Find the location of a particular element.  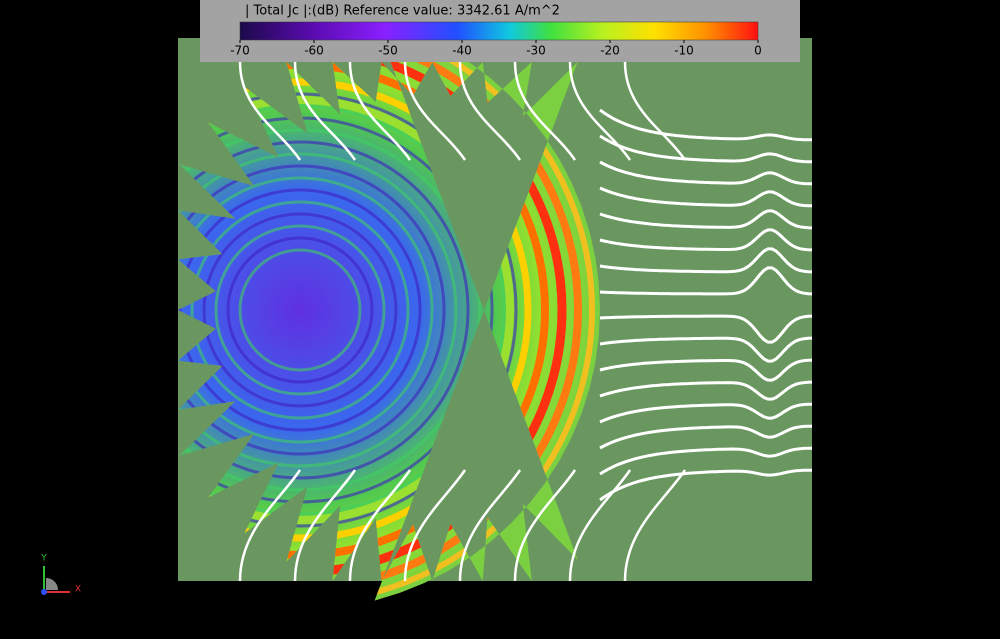

colorbar-ticks: -70 -60 -50 -40 -30 -20 -10 0 is located at coordinates (496, 49).